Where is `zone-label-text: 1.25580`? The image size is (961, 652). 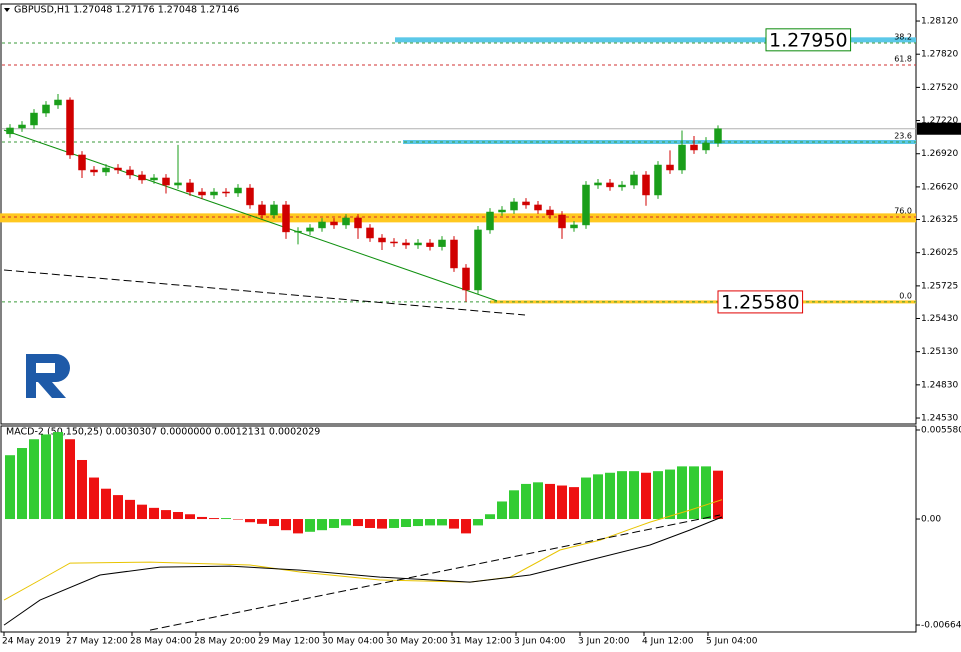
zone-label-text: 1.25580 is located at coordinates (760, 302).